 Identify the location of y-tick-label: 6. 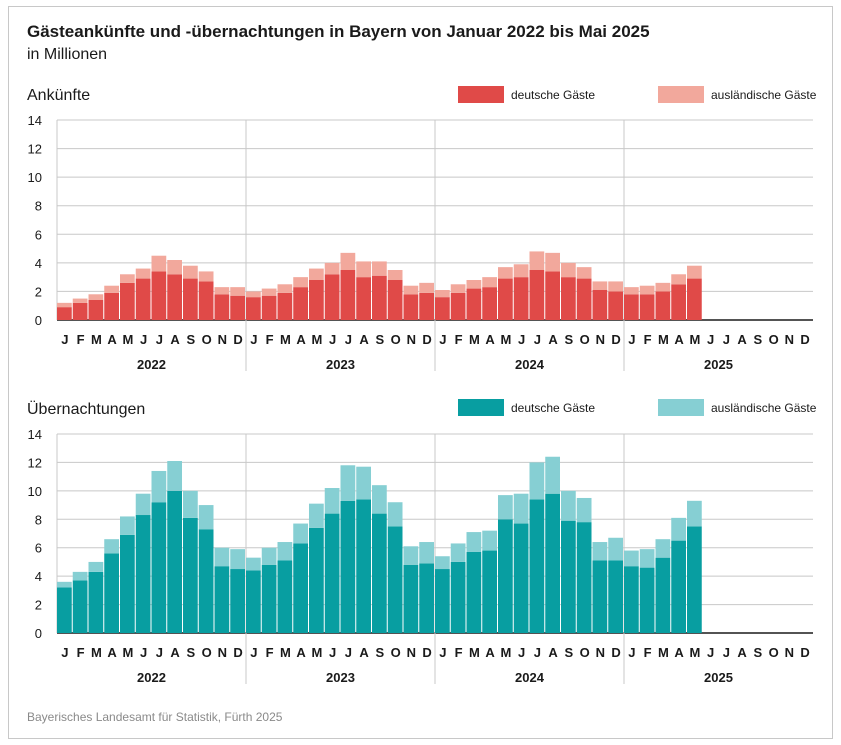
(38, 234).